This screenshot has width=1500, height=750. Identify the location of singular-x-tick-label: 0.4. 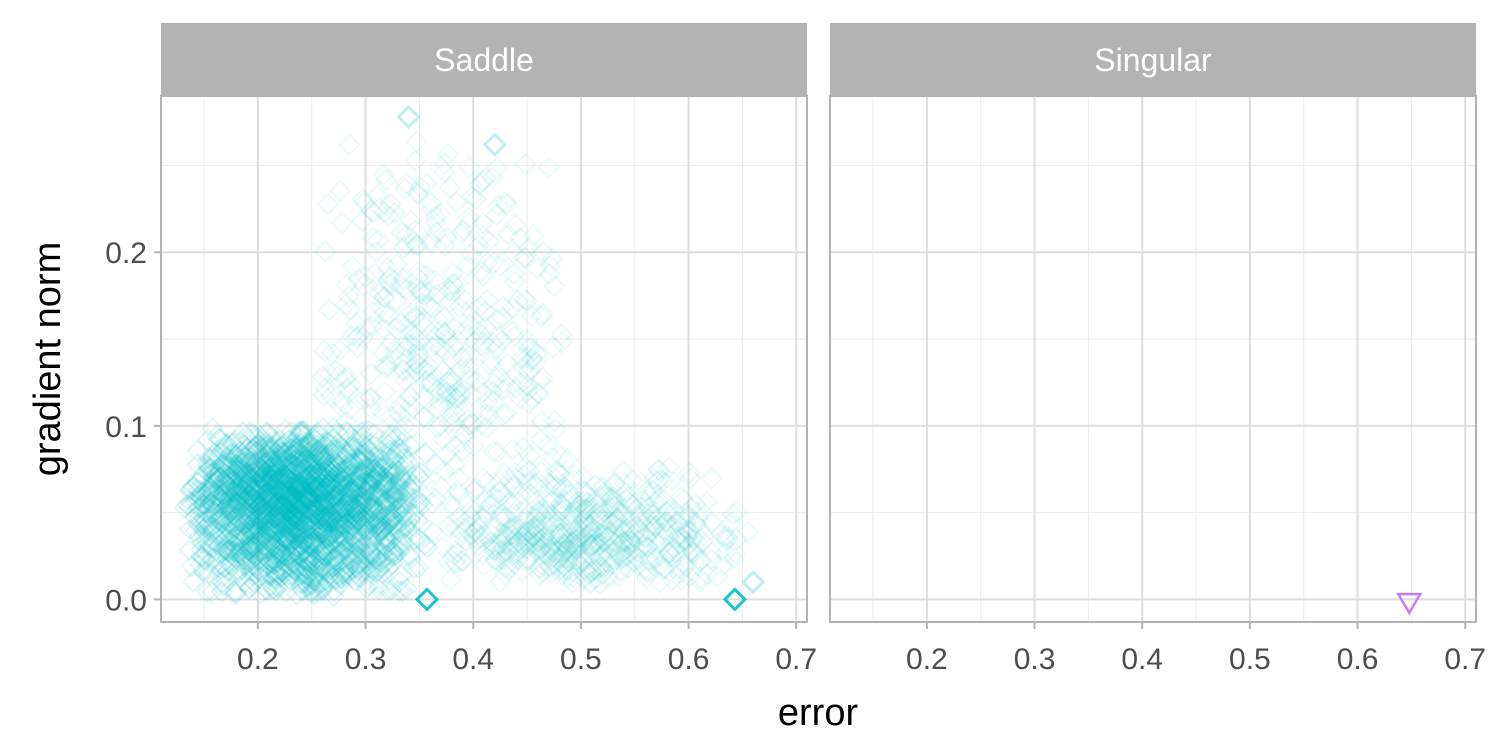
(1142, 659).